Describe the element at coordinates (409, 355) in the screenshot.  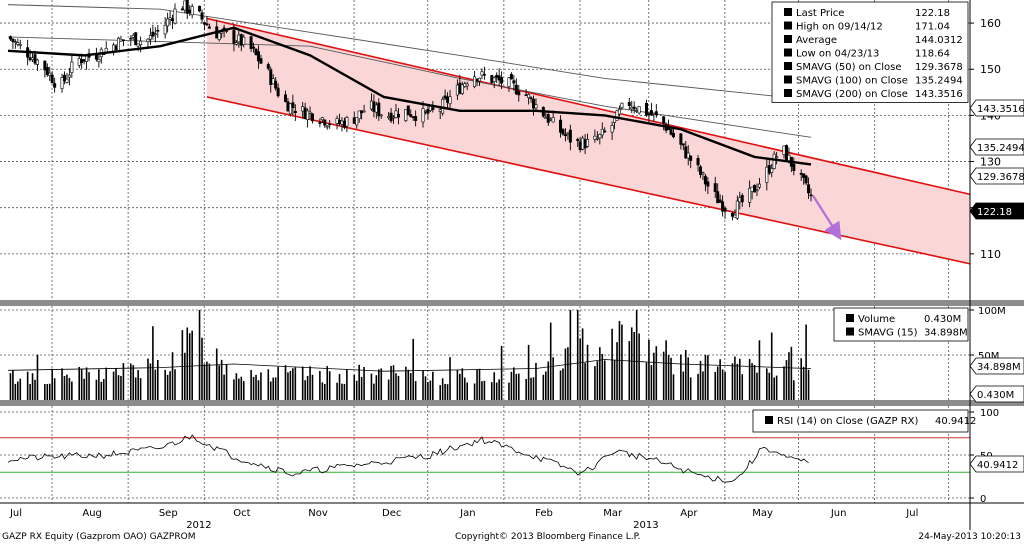
I see `volume-panel` at that location.